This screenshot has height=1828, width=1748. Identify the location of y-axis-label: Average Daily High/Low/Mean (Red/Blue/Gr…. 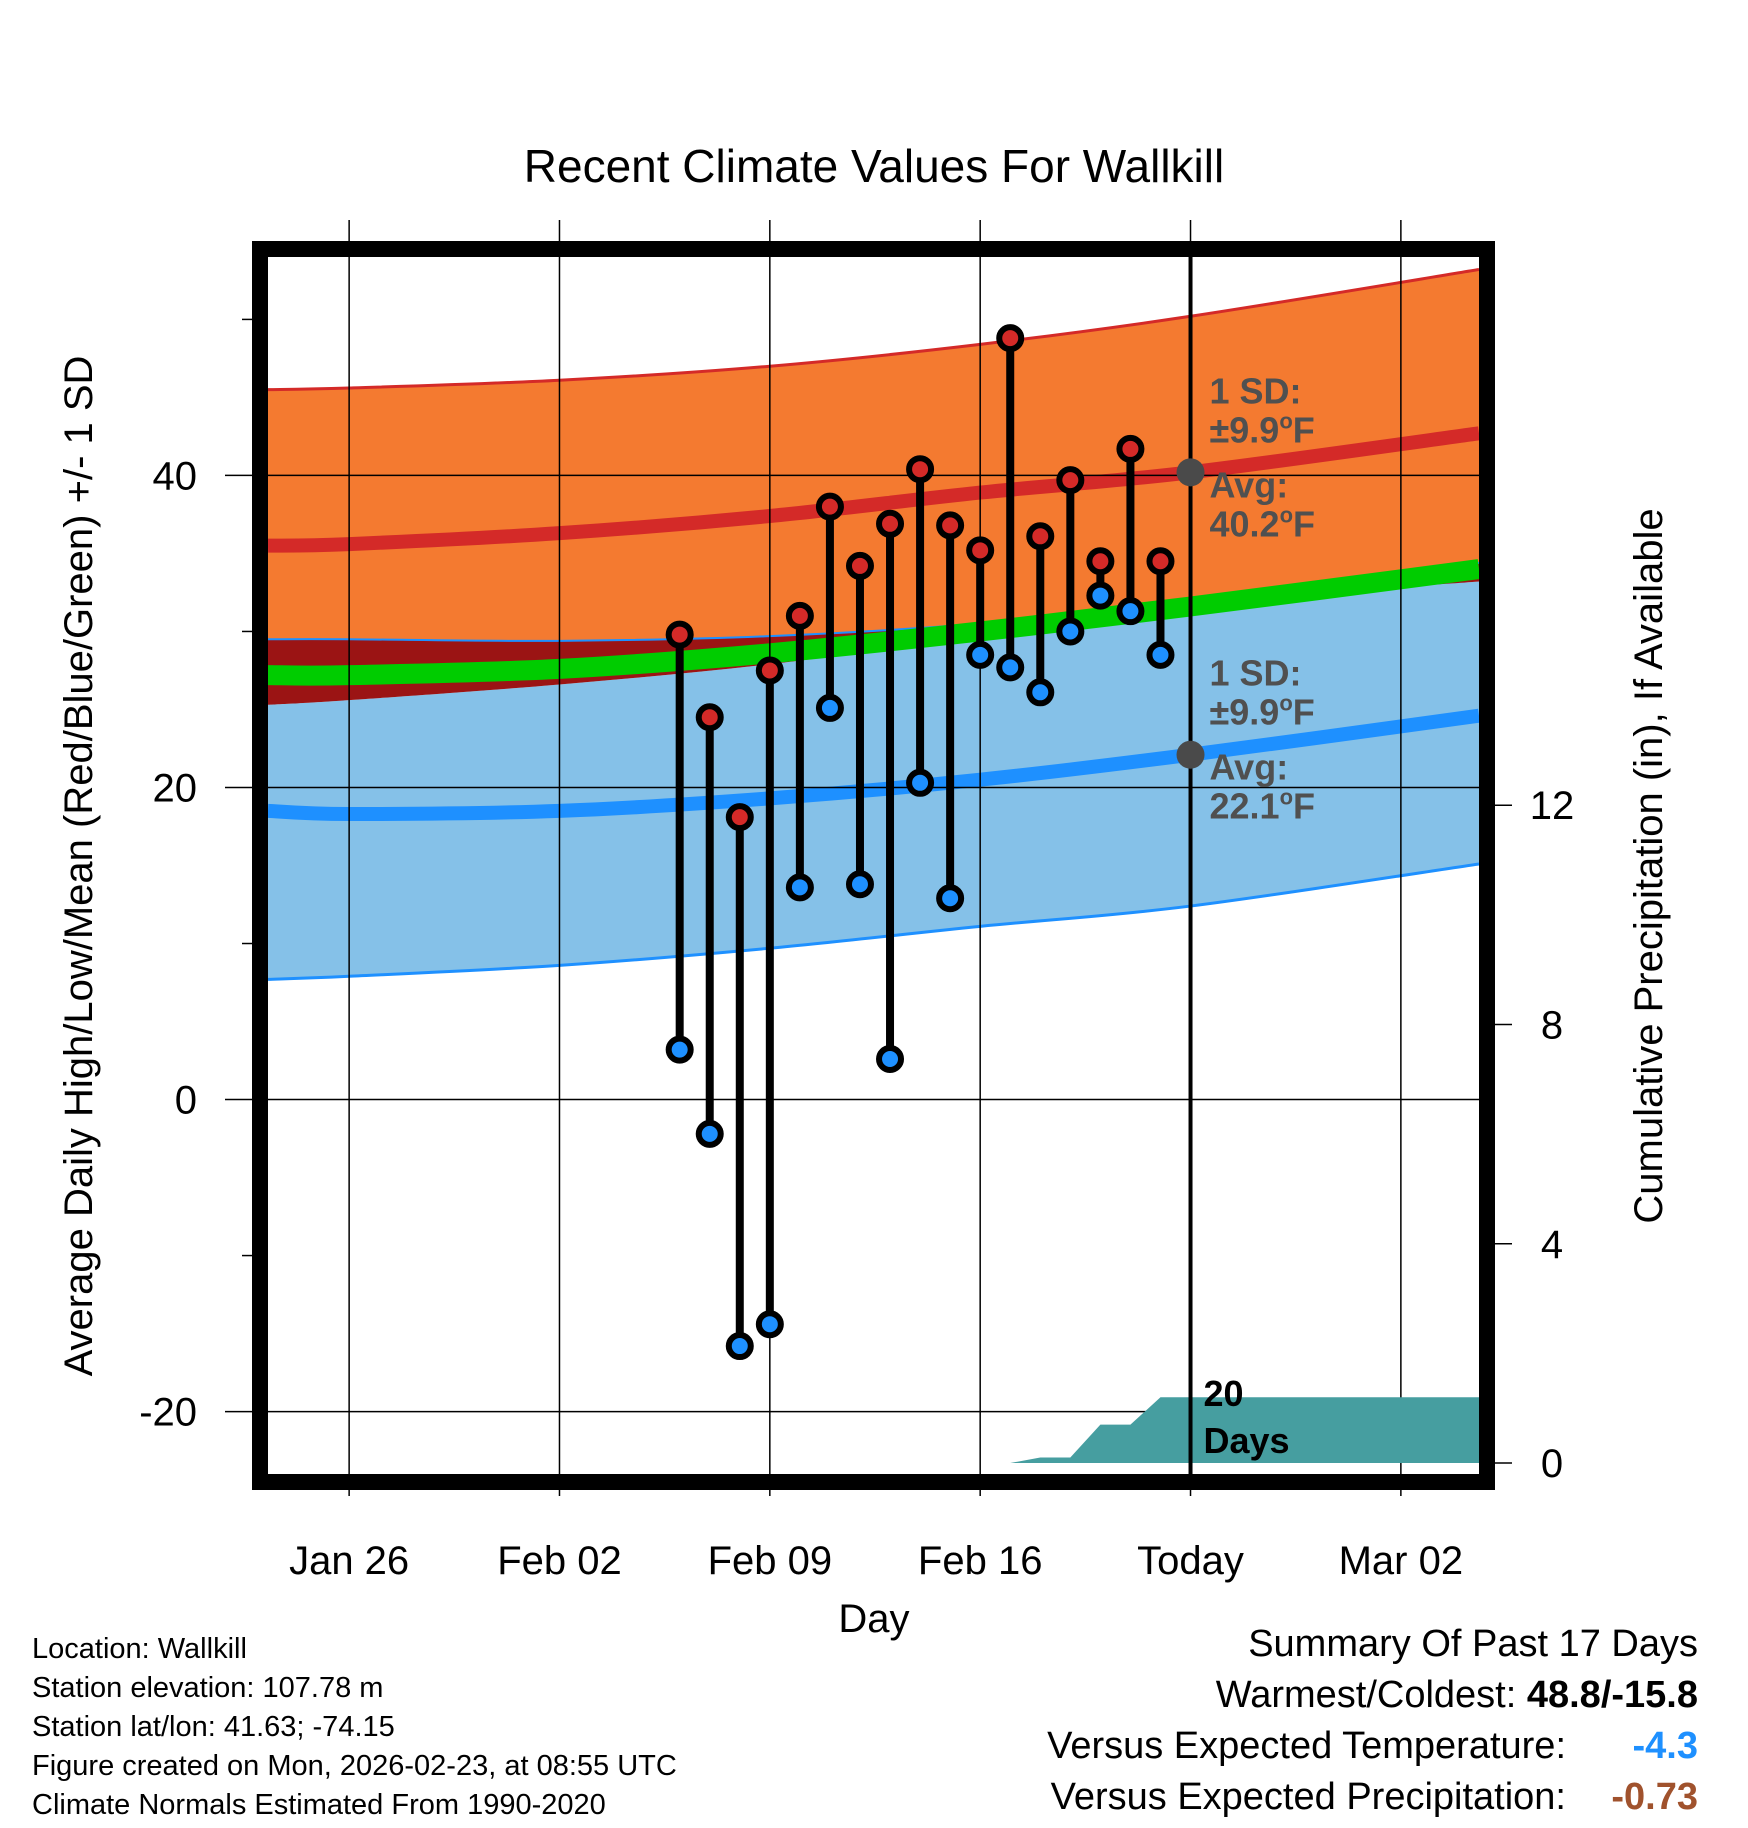
(79, 866).